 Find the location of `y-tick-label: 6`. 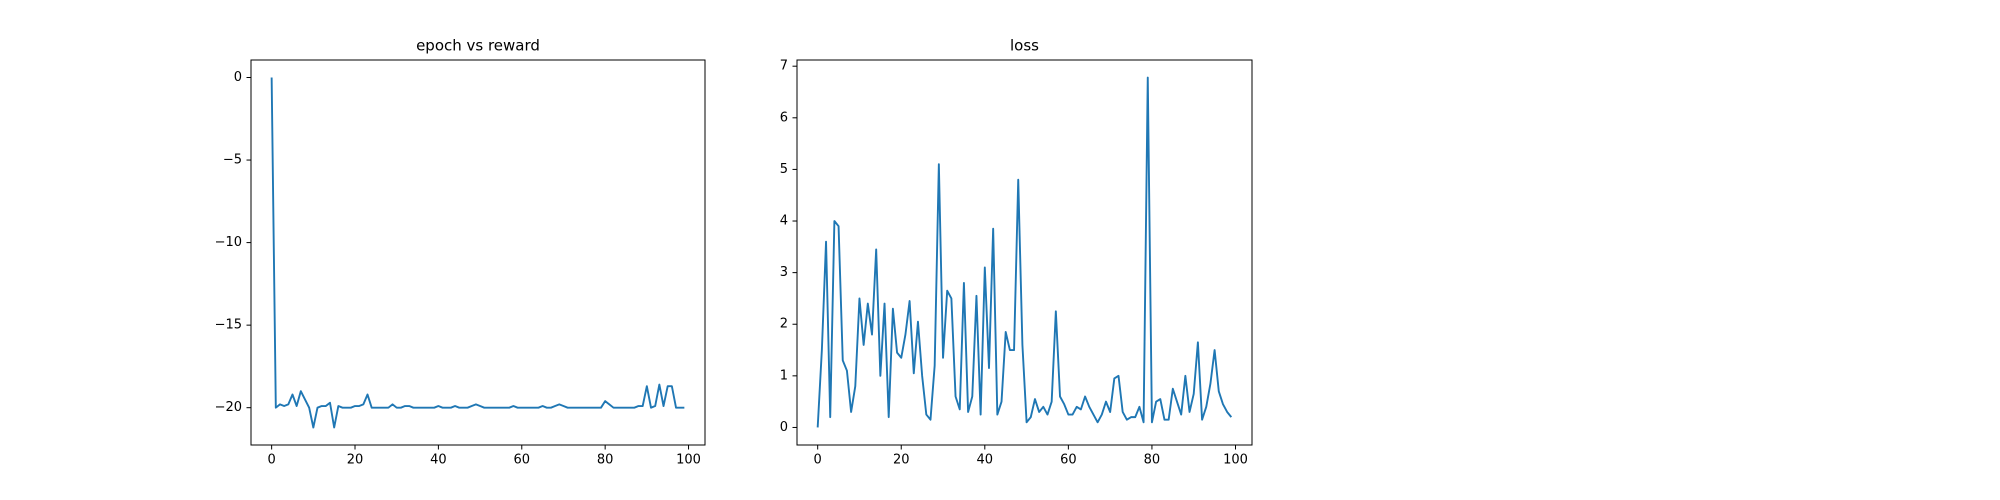

y-tick-label: 6 is located at coordinates (784, 117).